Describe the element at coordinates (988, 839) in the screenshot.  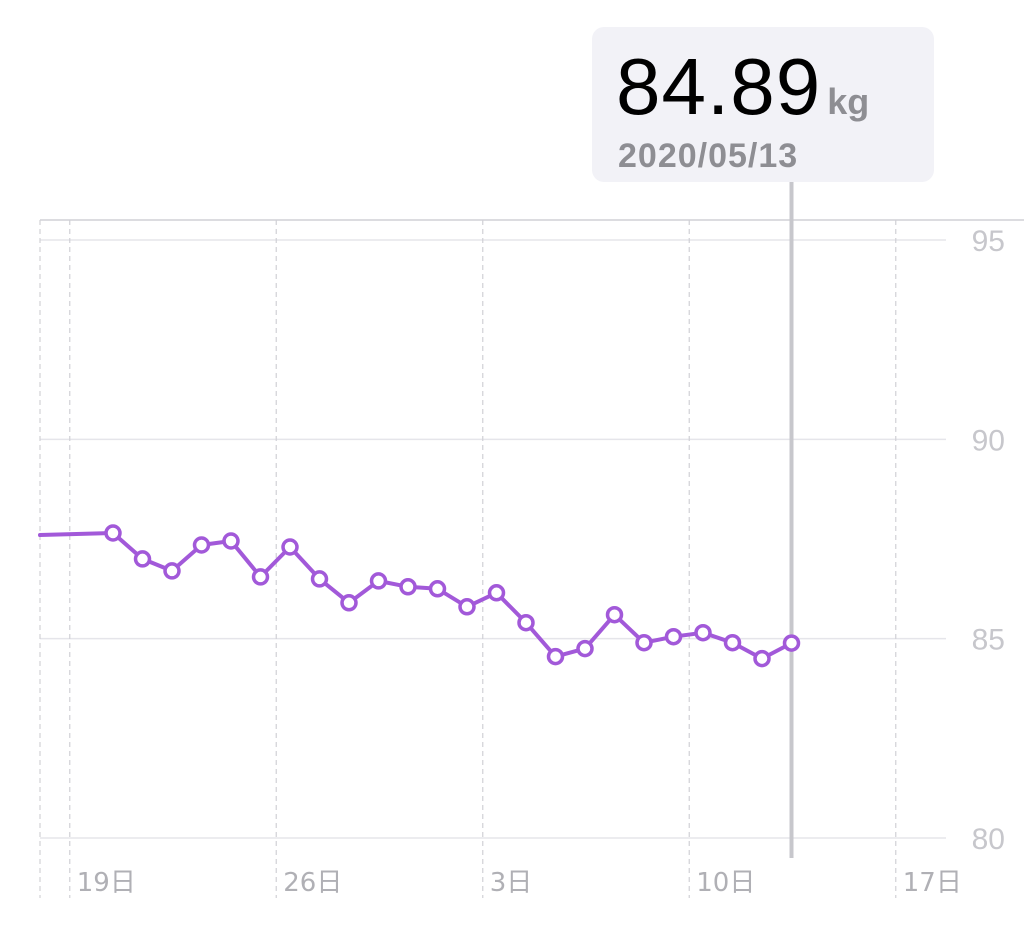
I see `y-tick-label-80: 80` at that location.